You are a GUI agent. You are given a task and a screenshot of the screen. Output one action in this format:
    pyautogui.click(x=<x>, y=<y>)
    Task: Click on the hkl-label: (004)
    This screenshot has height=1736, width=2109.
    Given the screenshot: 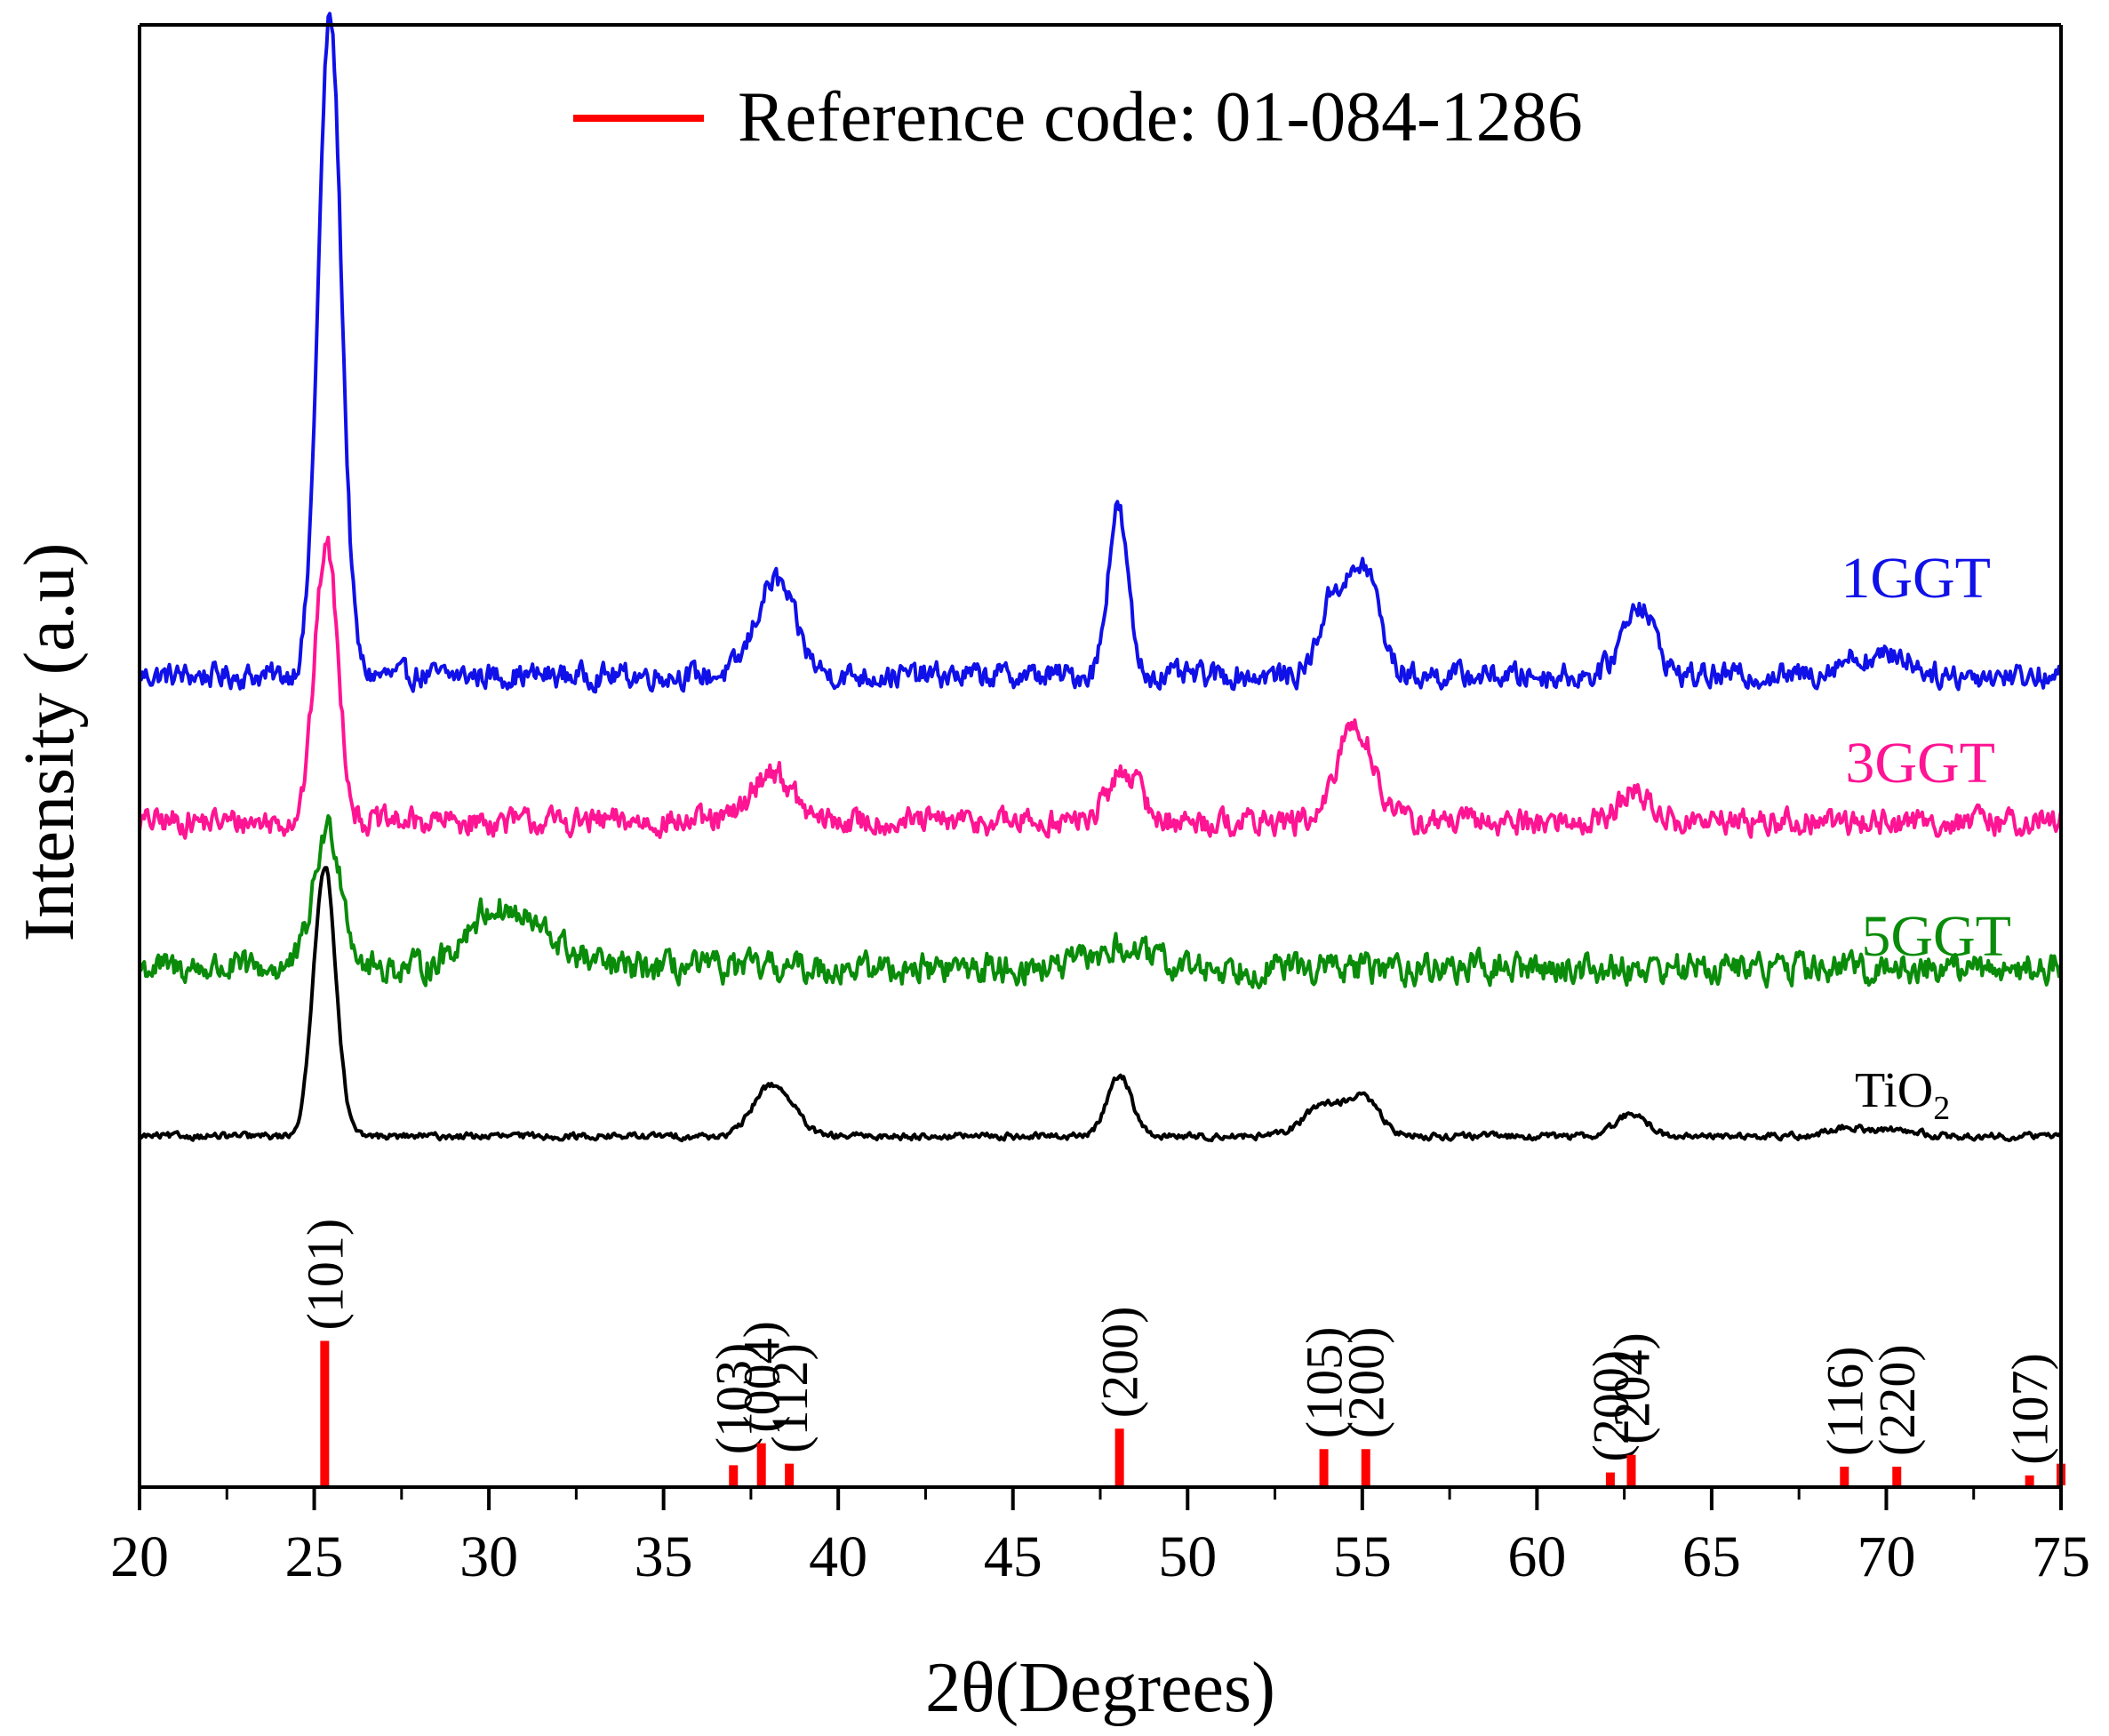 What is the action you would take?
    pyautogui.click(x=762, y=1377)
    